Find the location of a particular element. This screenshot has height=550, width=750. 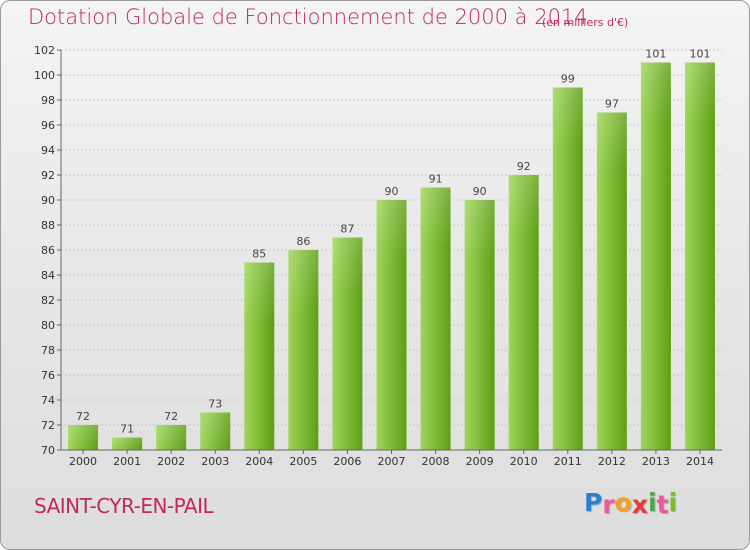

value-label-2010: 92 is located at coordinates (524, 166).